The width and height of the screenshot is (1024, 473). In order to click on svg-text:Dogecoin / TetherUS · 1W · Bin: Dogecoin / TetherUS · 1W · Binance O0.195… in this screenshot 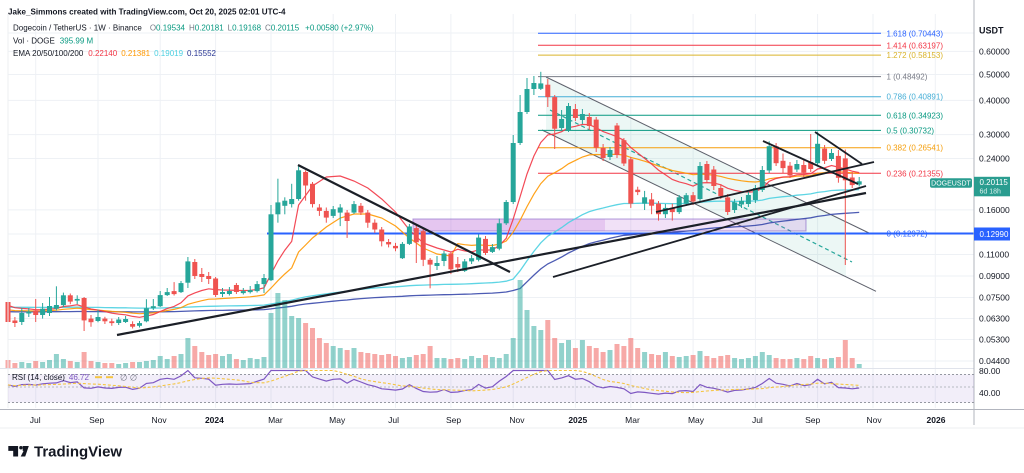, I will do `click(193, 28)`.